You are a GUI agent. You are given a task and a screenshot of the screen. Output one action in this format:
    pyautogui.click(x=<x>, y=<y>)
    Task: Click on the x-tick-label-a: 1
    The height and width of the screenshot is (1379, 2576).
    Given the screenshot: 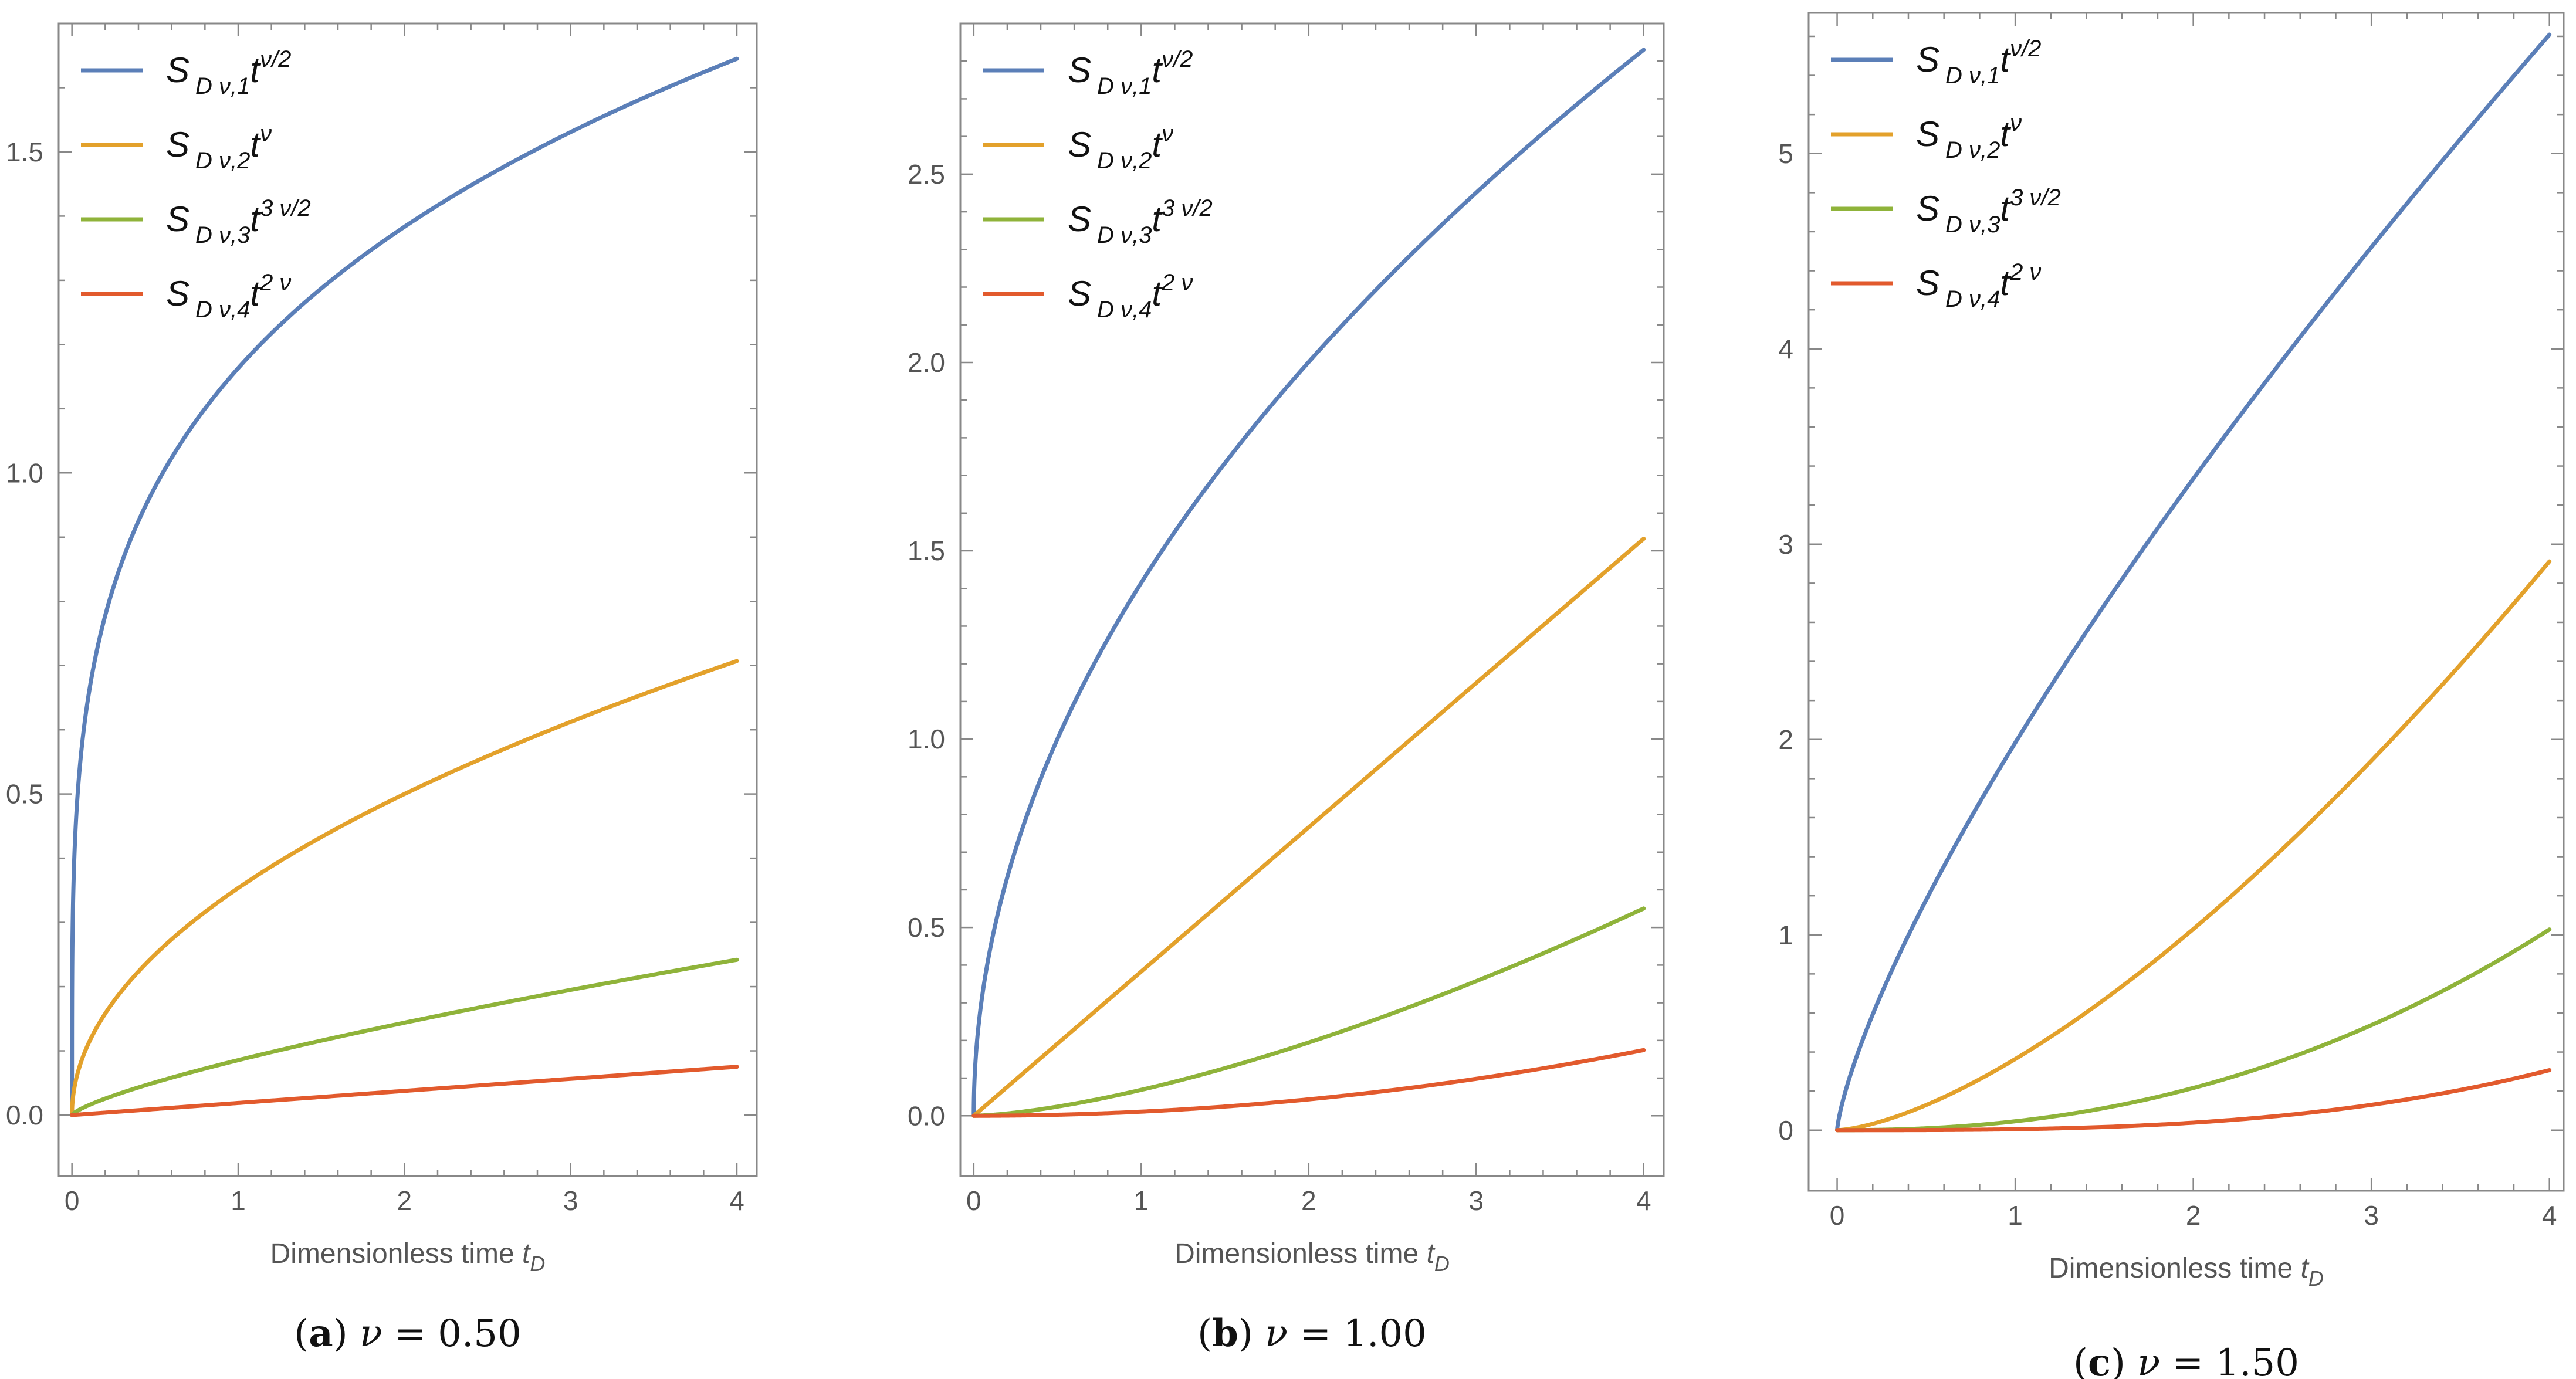 What is the action you would take?
    pyautogui.click(x=238, y=1200)
    